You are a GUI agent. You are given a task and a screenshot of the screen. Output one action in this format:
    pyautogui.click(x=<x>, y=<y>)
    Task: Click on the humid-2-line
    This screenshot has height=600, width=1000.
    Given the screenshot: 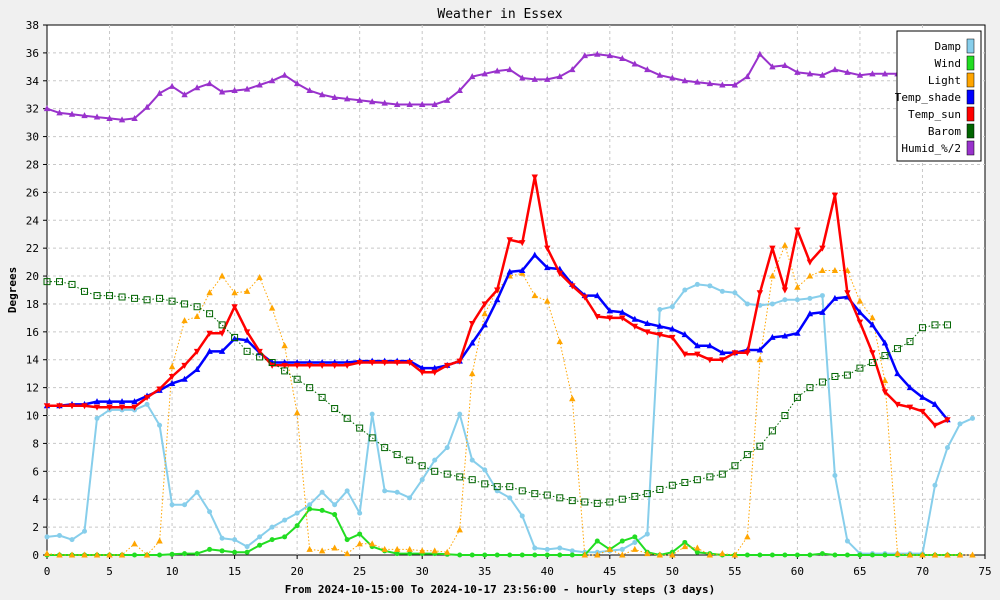 What is the action you would take?
    pyautogui.click(x=478, y=87)
    